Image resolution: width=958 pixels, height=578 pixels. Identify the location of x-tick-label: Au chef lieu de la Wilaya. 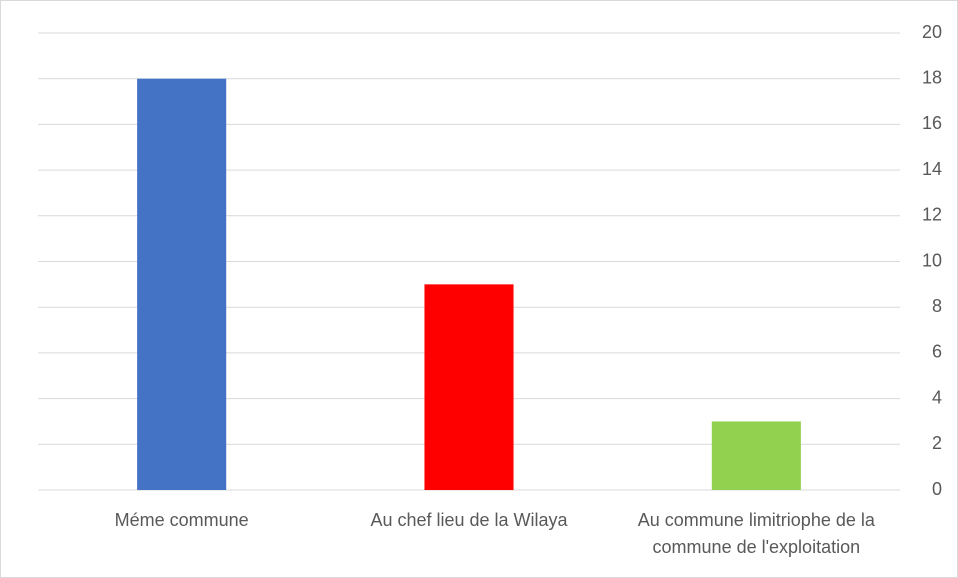
(469, 520).